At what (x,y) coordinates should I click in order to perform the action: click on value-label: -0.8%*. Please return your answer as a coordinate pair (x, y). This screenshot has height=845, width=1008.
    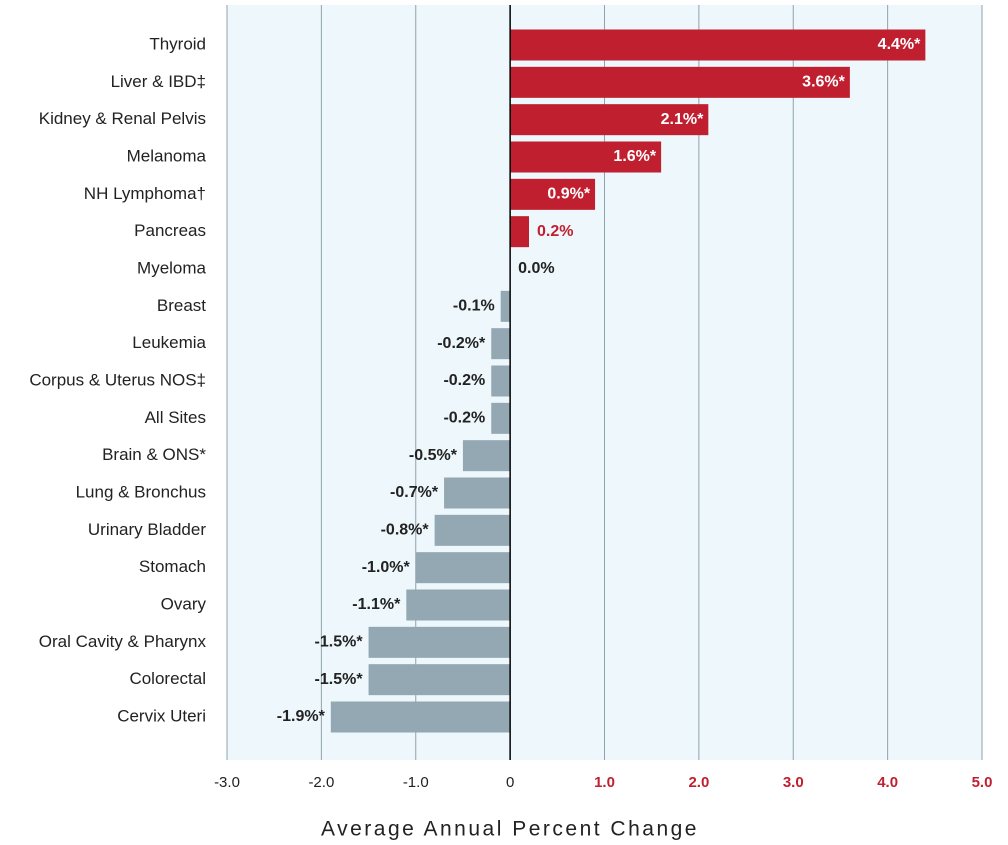
    Looking at the image, I should click on (405, 530).